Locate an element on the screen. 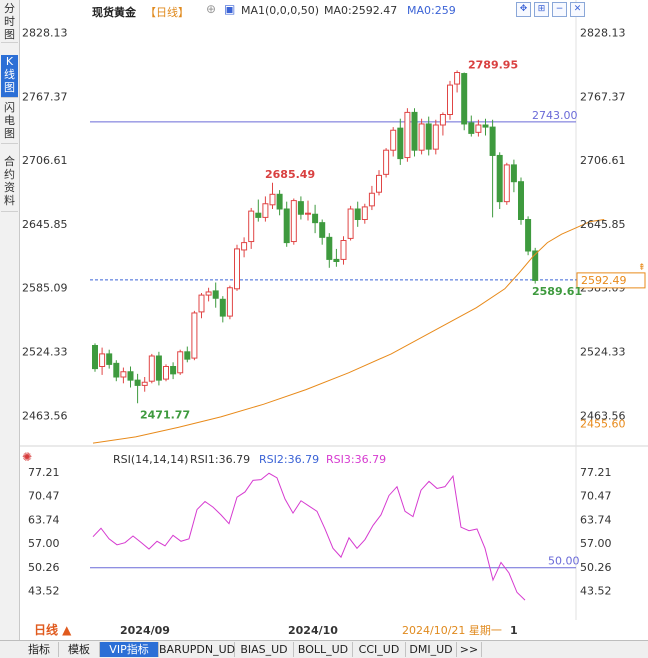  current-price-tag-box is located at coordinates (611, 280).